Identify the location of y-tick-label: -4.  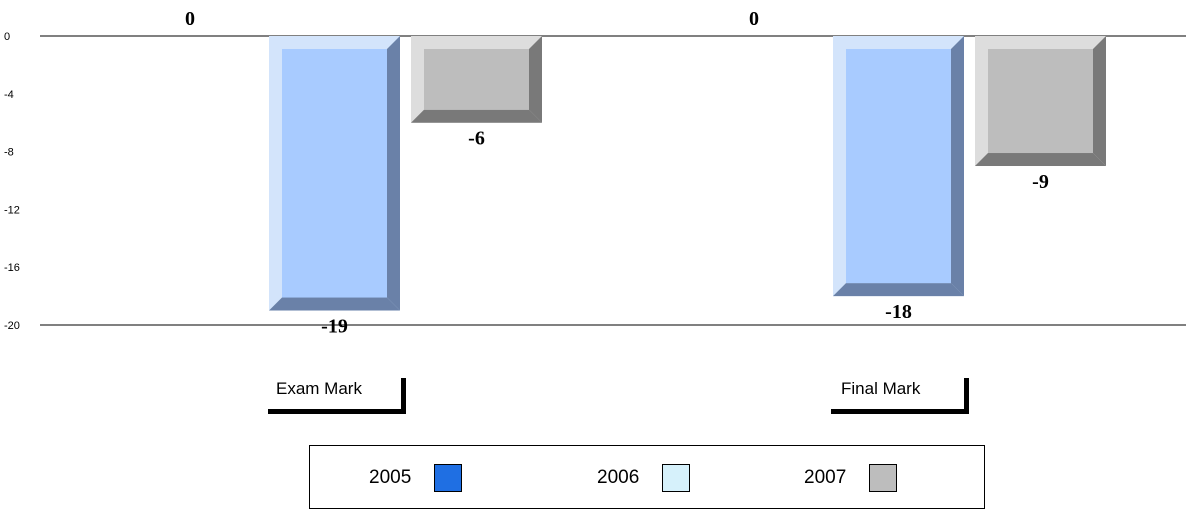
(9, 95).